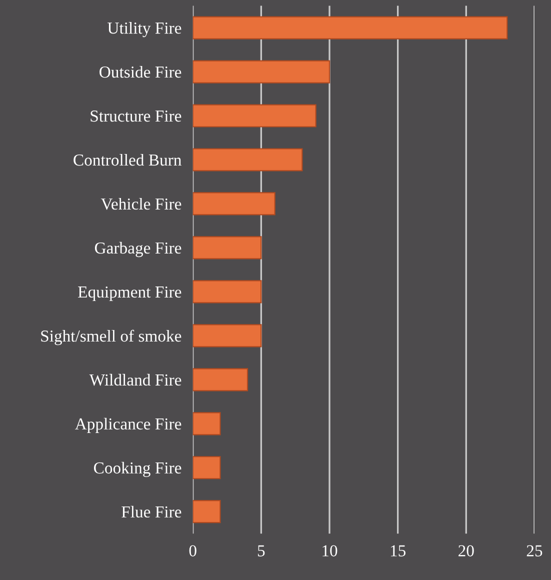 The width and height of the screenshot is (551, 580). Describe the element at coordinates (141, 72) in the screenshot. I see `y-tick-label: Outside Fire` at that location.